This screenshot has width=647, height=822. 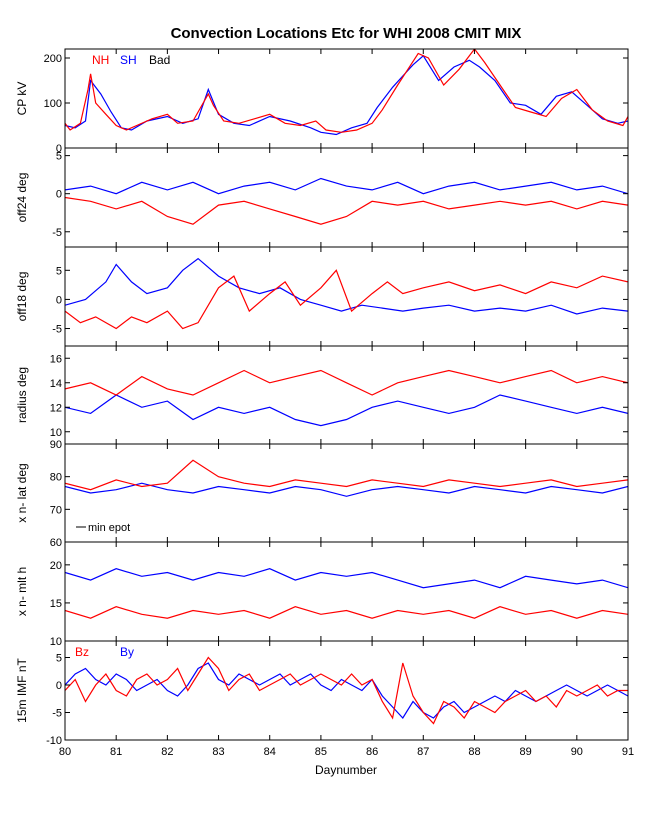 What do you see at coordinates (22, 591) in the screenshot?
I see `y-axis-label: x n- mlt h` at bounding box center [22, 591].